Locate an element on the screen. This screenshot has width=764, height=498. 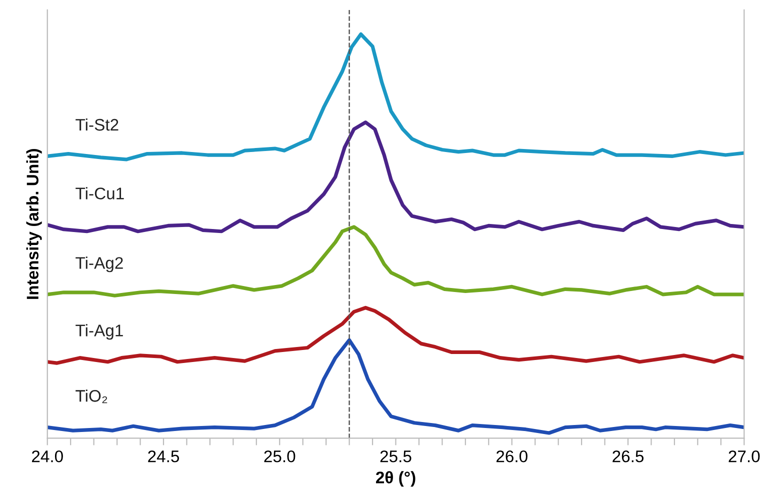
series-label: TiO₂ is located at coordinates (92, 397).